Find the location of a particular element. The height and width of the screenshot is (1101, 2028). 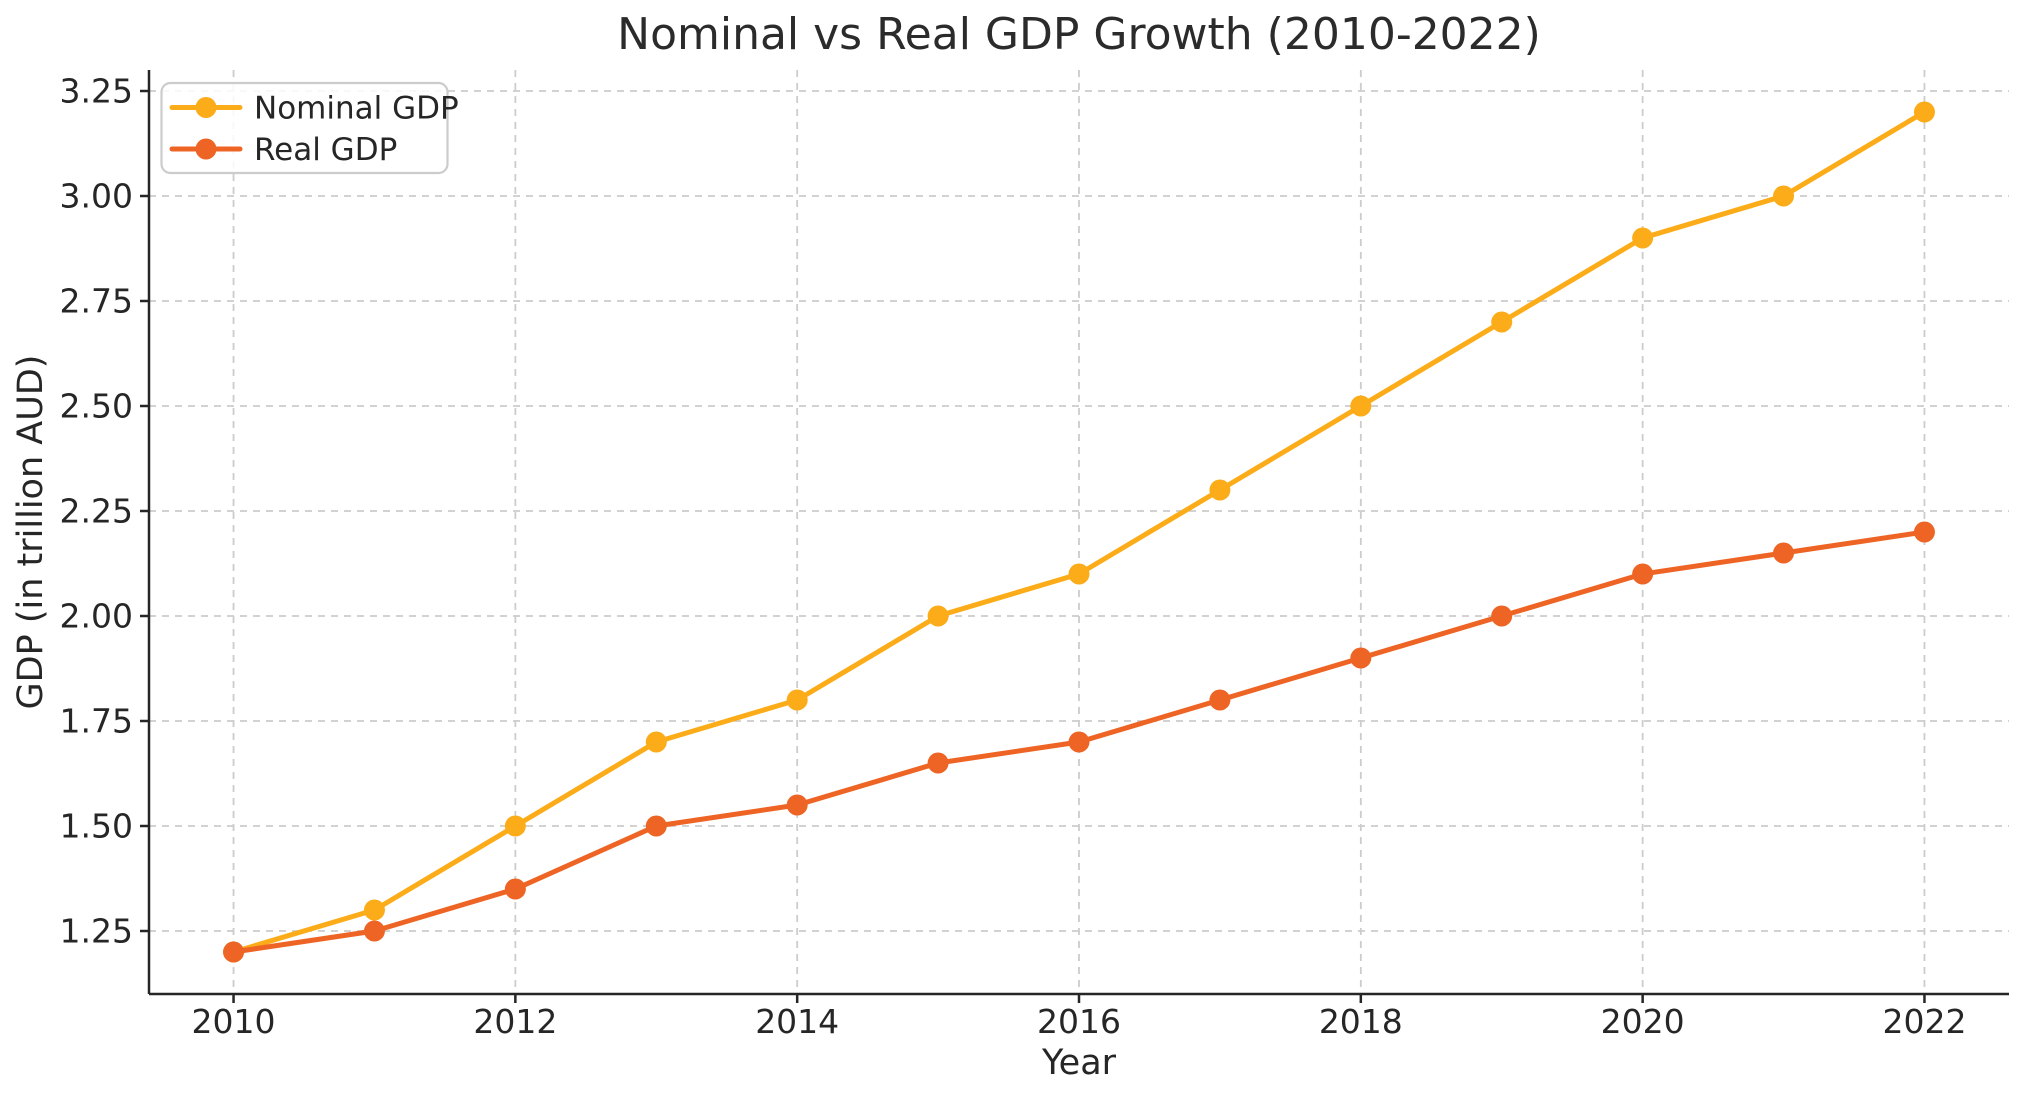

x-tick-label: 2018 is located at coordinates (1361, 1021).